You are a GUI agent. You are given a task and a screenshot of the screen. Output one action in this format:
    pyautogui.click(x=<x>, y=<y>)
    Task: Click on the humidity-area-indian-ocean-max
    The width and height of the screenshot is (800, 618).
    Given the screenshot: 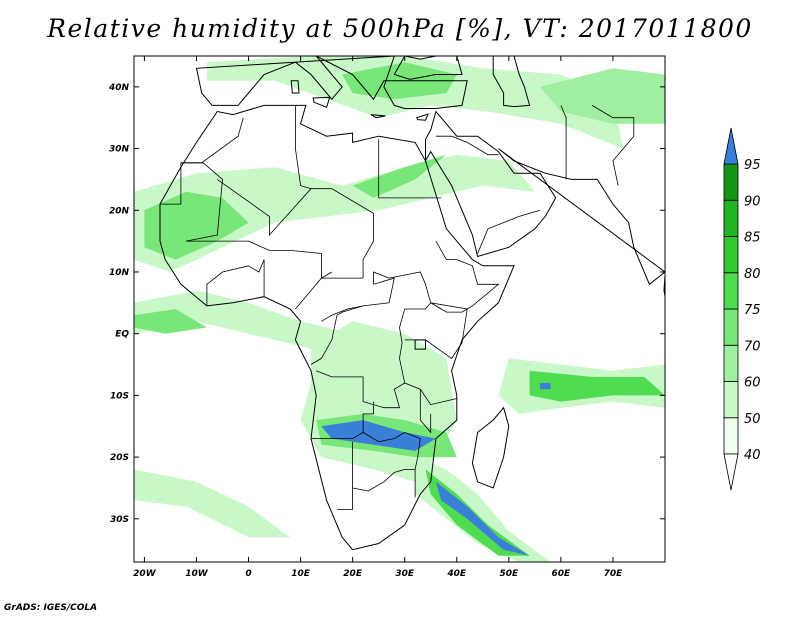 What is the action you would take?
    pyautogui.click(x=545, y=386)
    